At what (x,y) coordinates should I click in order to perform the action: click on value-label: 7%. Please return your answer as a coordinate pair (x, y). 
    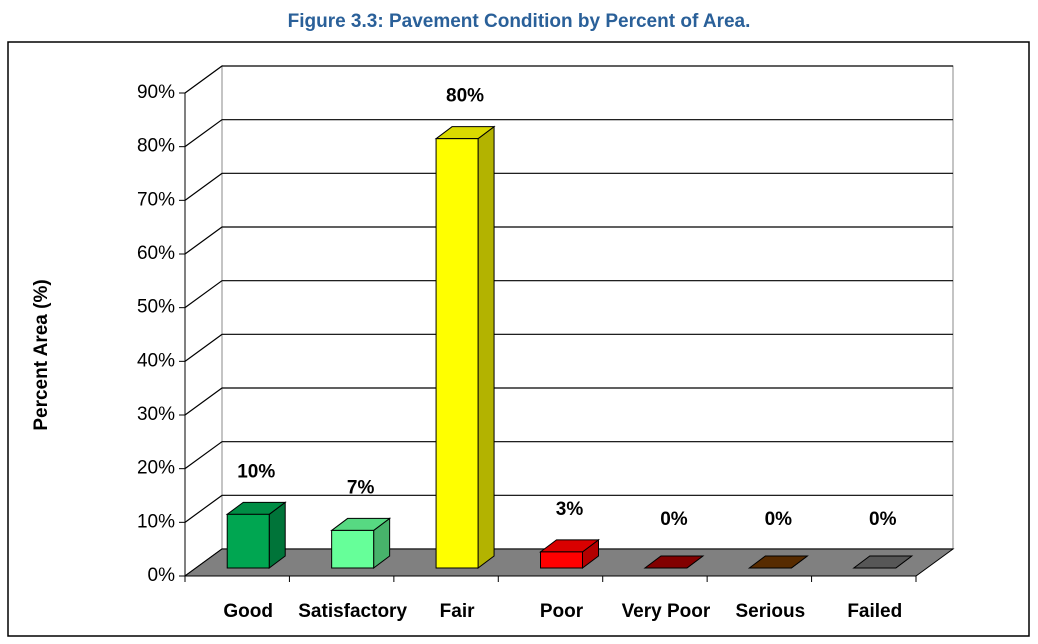
    Looking at the image, I should click on (361, 487).